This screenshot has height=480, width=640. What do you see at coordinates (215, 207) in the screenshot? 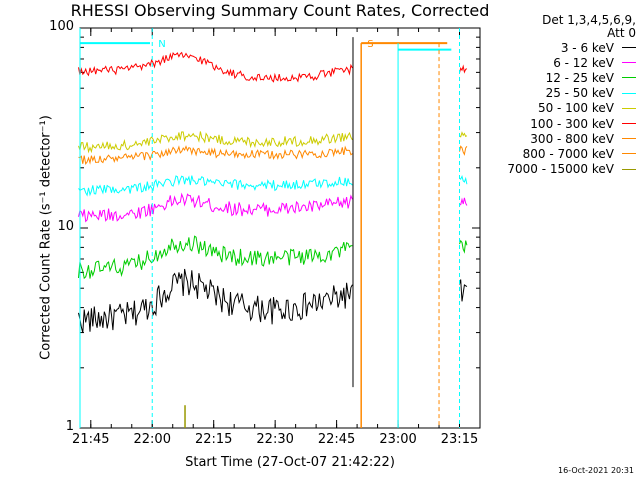
I see `series-line-6-12kev` at bounding box center [215, 207].